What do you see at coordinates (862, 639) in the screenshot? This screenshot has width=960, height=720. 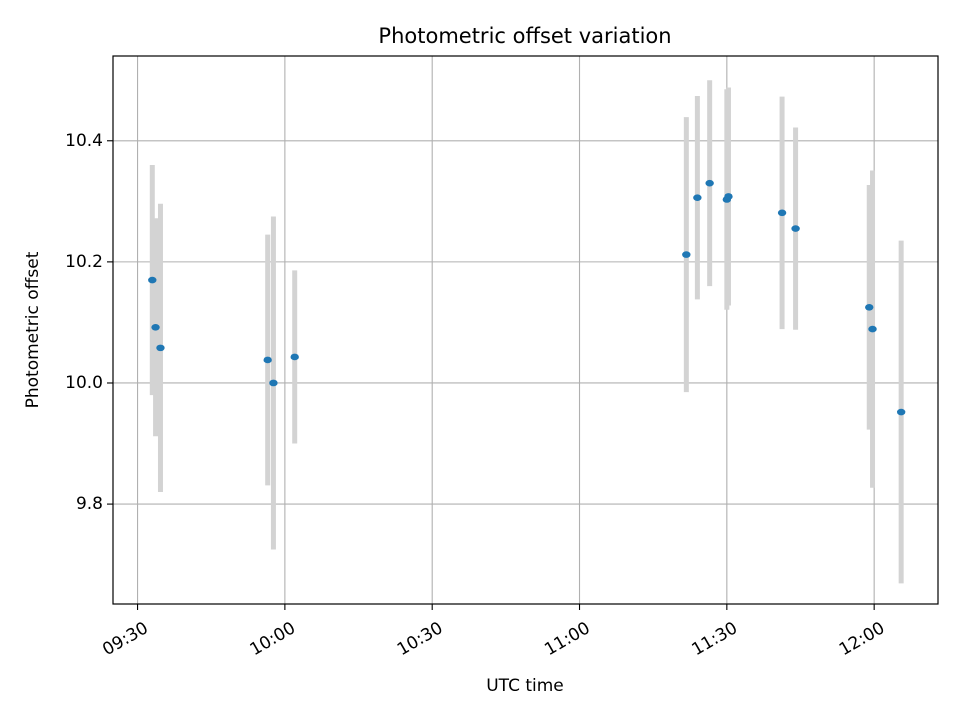 I see `x-tick-label: 12:00` at bounding box center [862, 639].